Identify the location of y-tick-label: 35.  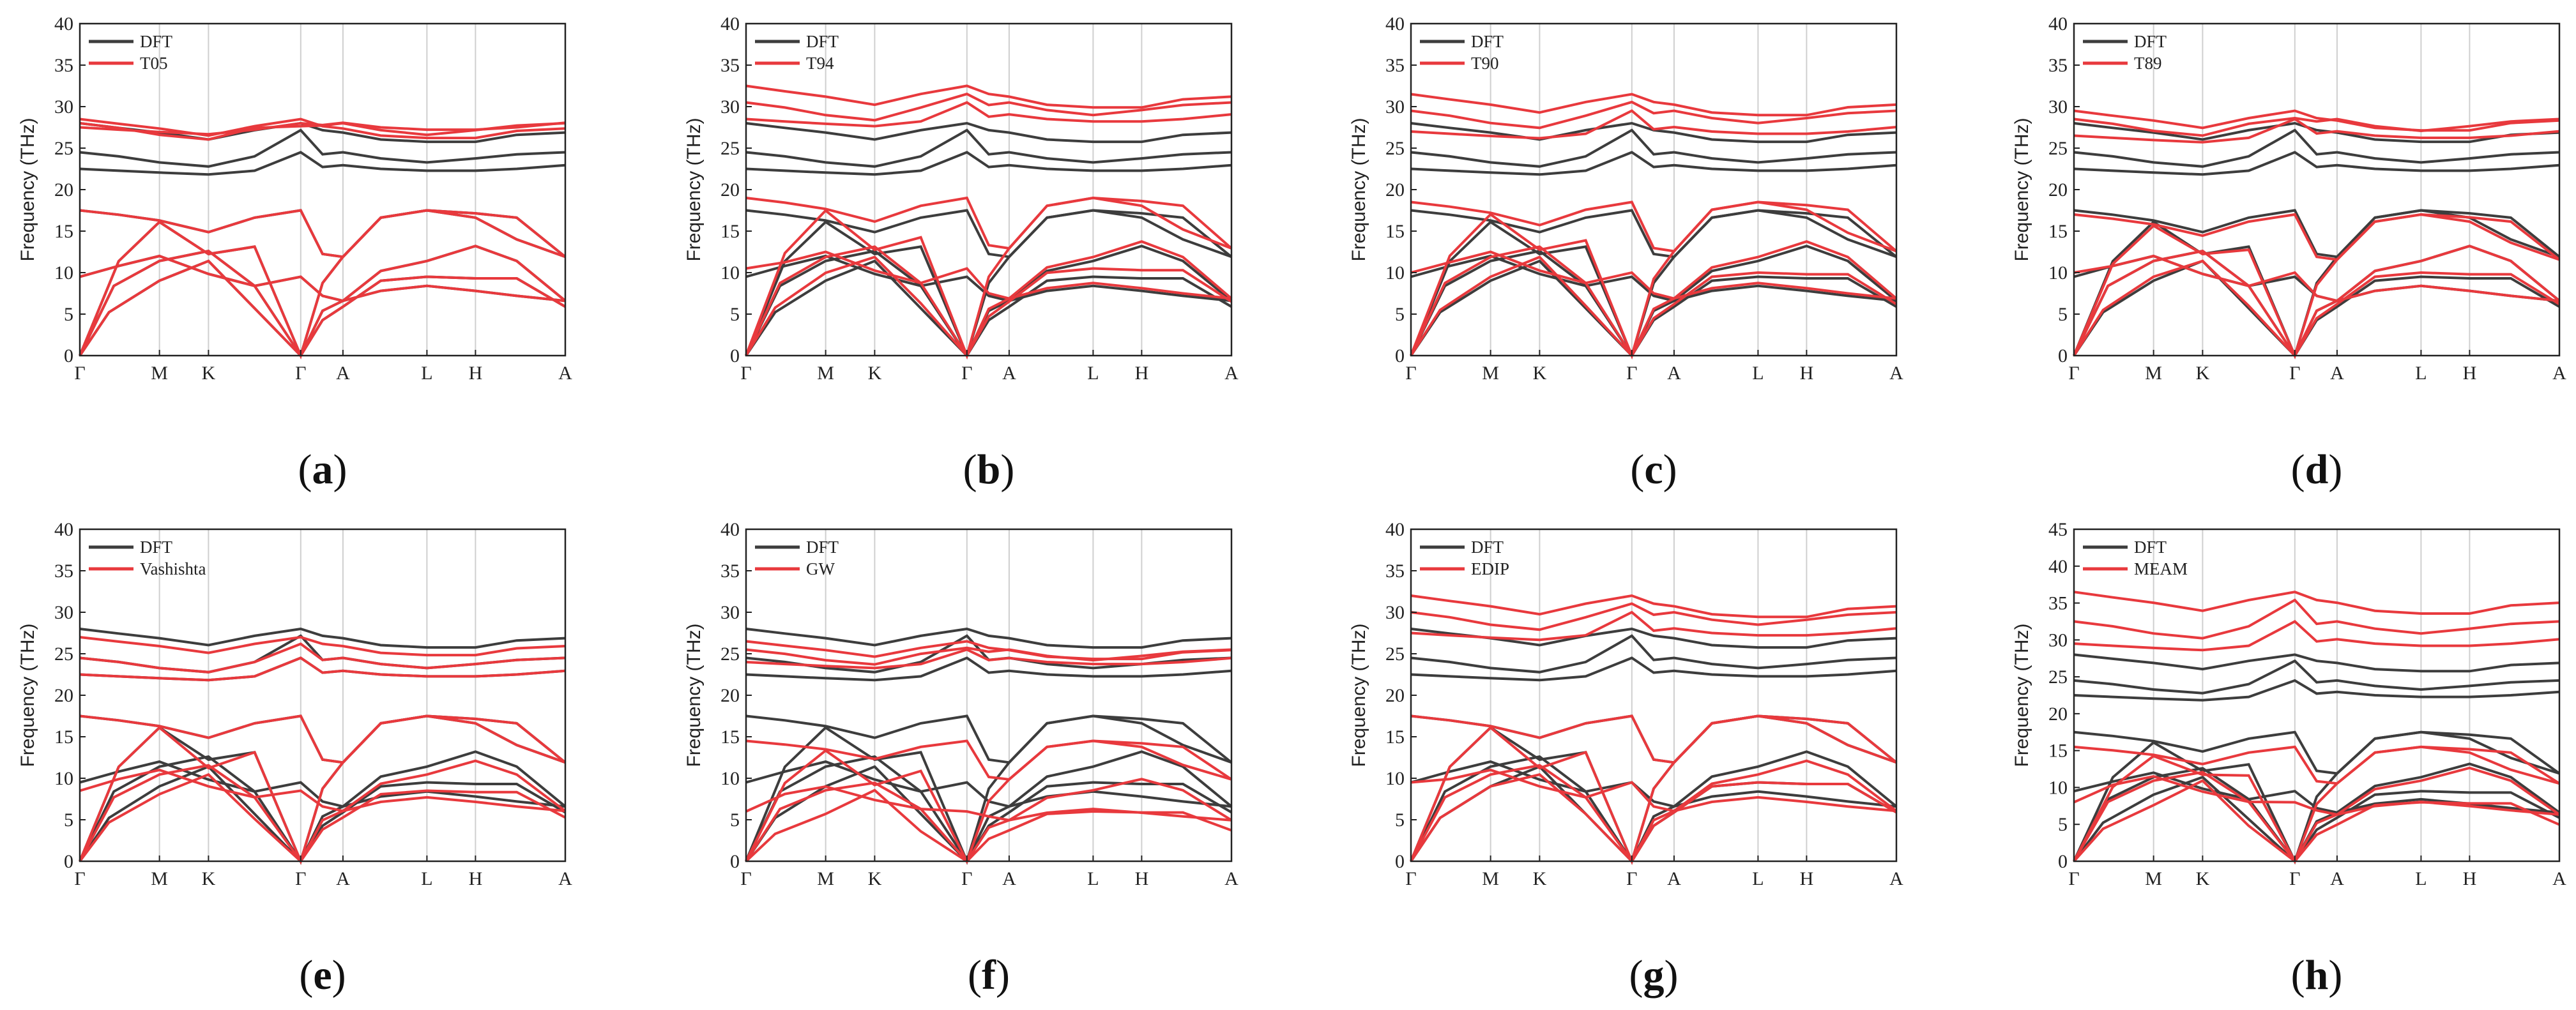
(1395, 65).